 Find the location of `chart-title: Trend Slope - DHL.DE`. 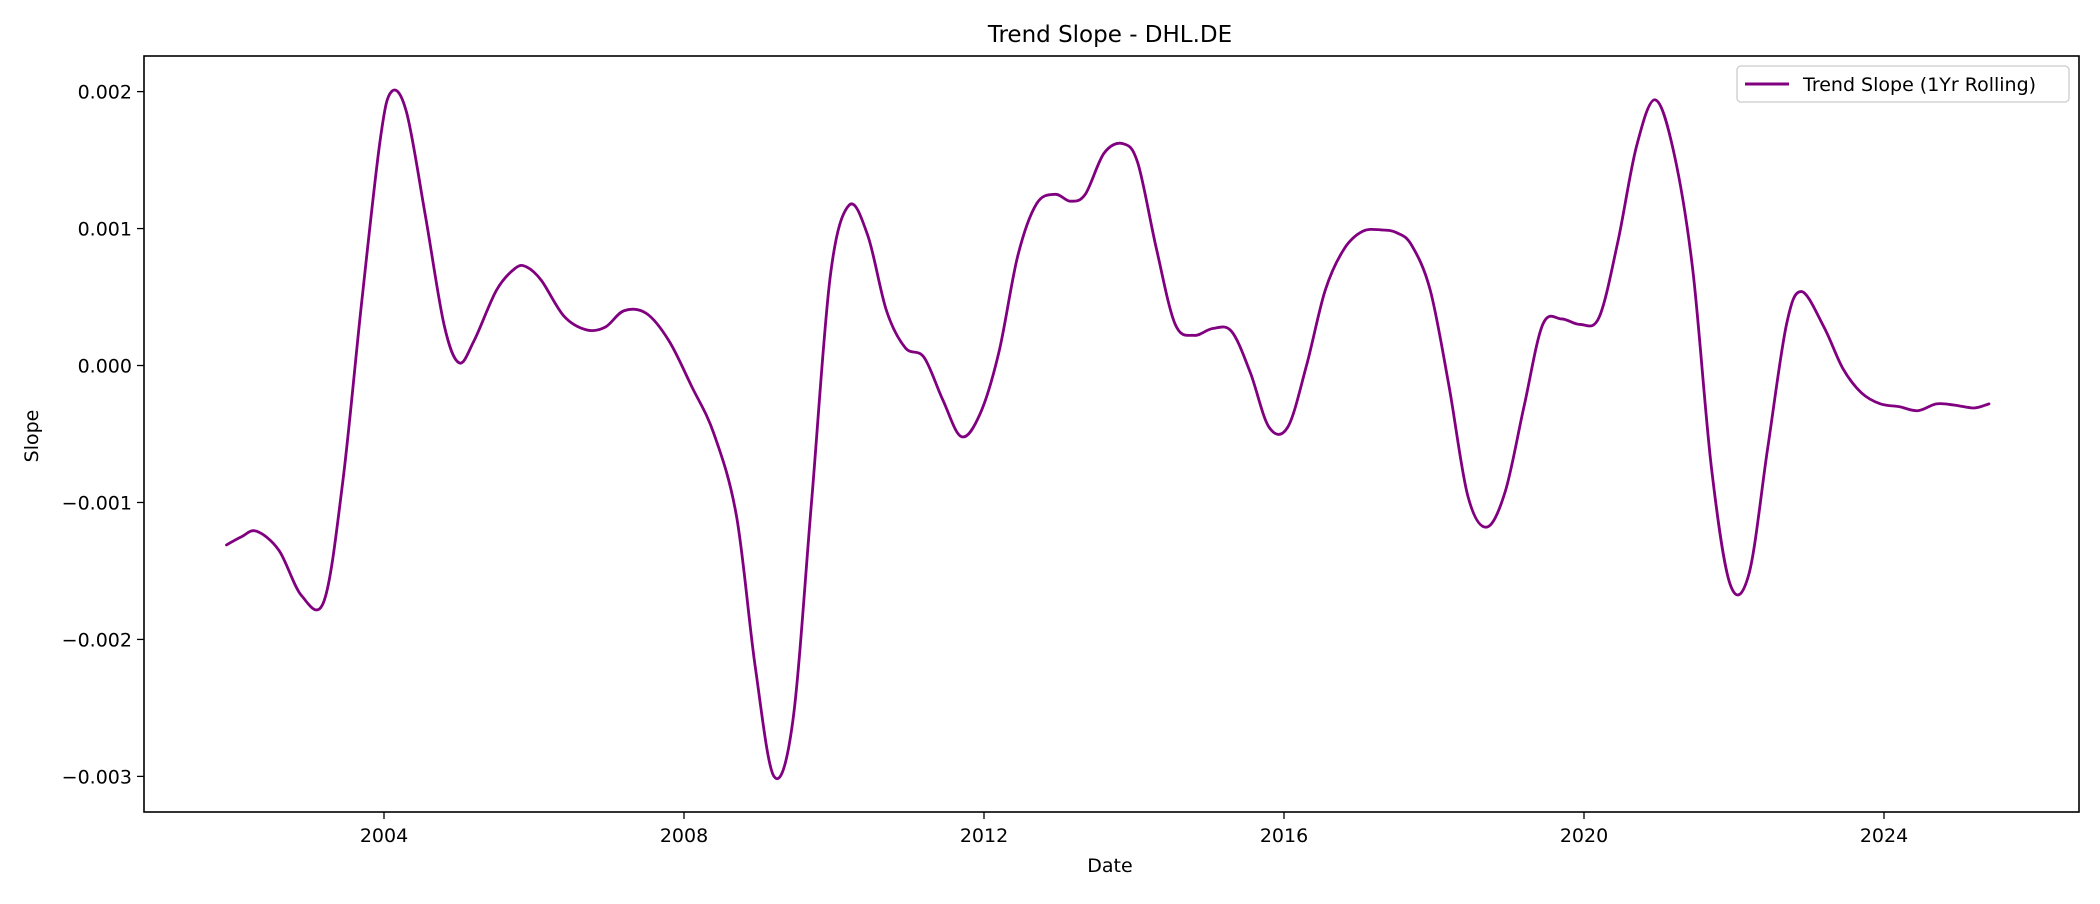

chart-title: Trend Slope - DHL.DE is located at coordinates (1109, 35).